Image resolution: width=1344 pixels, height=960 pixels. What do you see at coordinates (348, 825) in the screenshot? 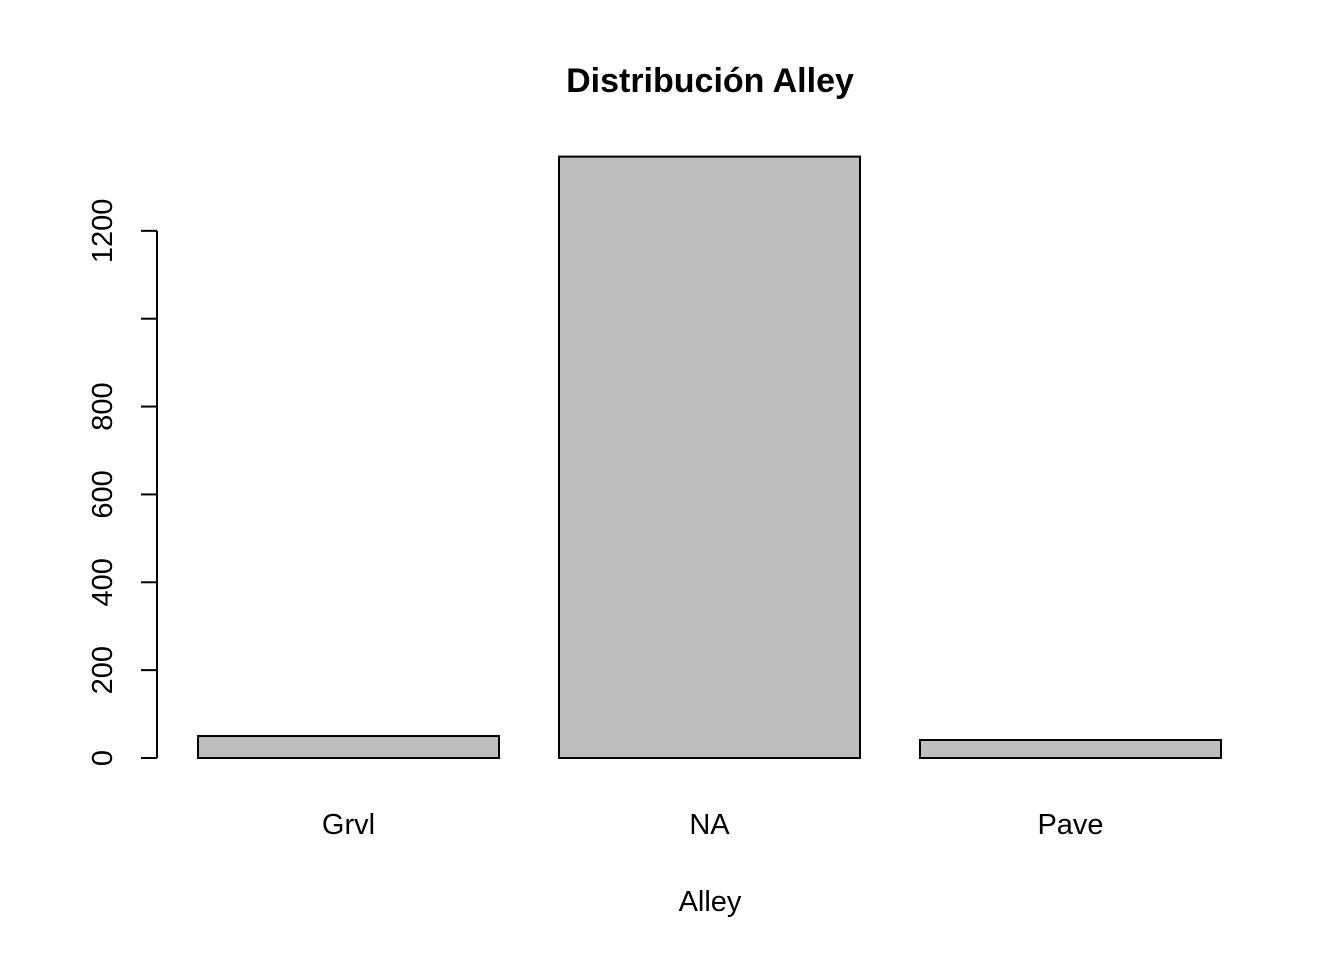
I see `x-tick-label: Grvl` at bounding box center [348, 825].